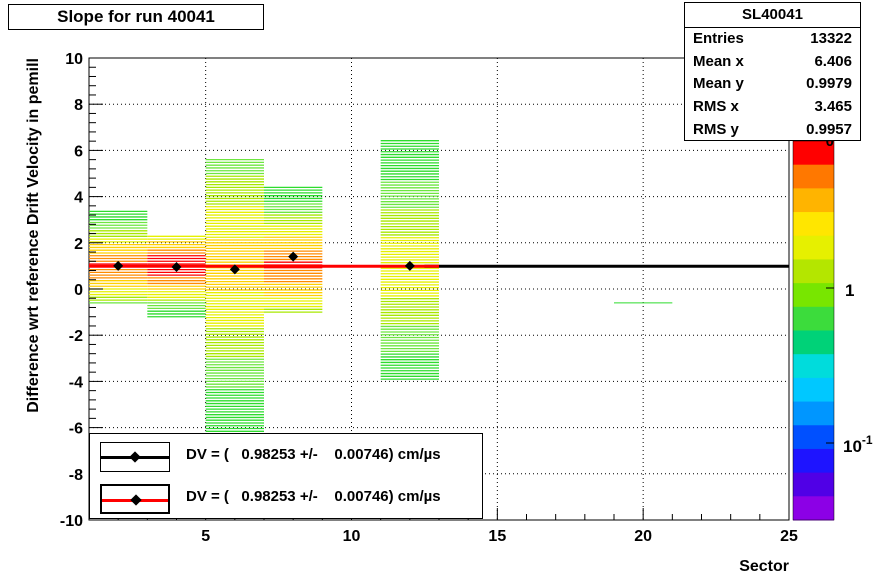 This screenshot has height=578, width=878. Describe the element at coordinates (772, 15) in the screenshot. I see `stats-name: SL40041` at that location.